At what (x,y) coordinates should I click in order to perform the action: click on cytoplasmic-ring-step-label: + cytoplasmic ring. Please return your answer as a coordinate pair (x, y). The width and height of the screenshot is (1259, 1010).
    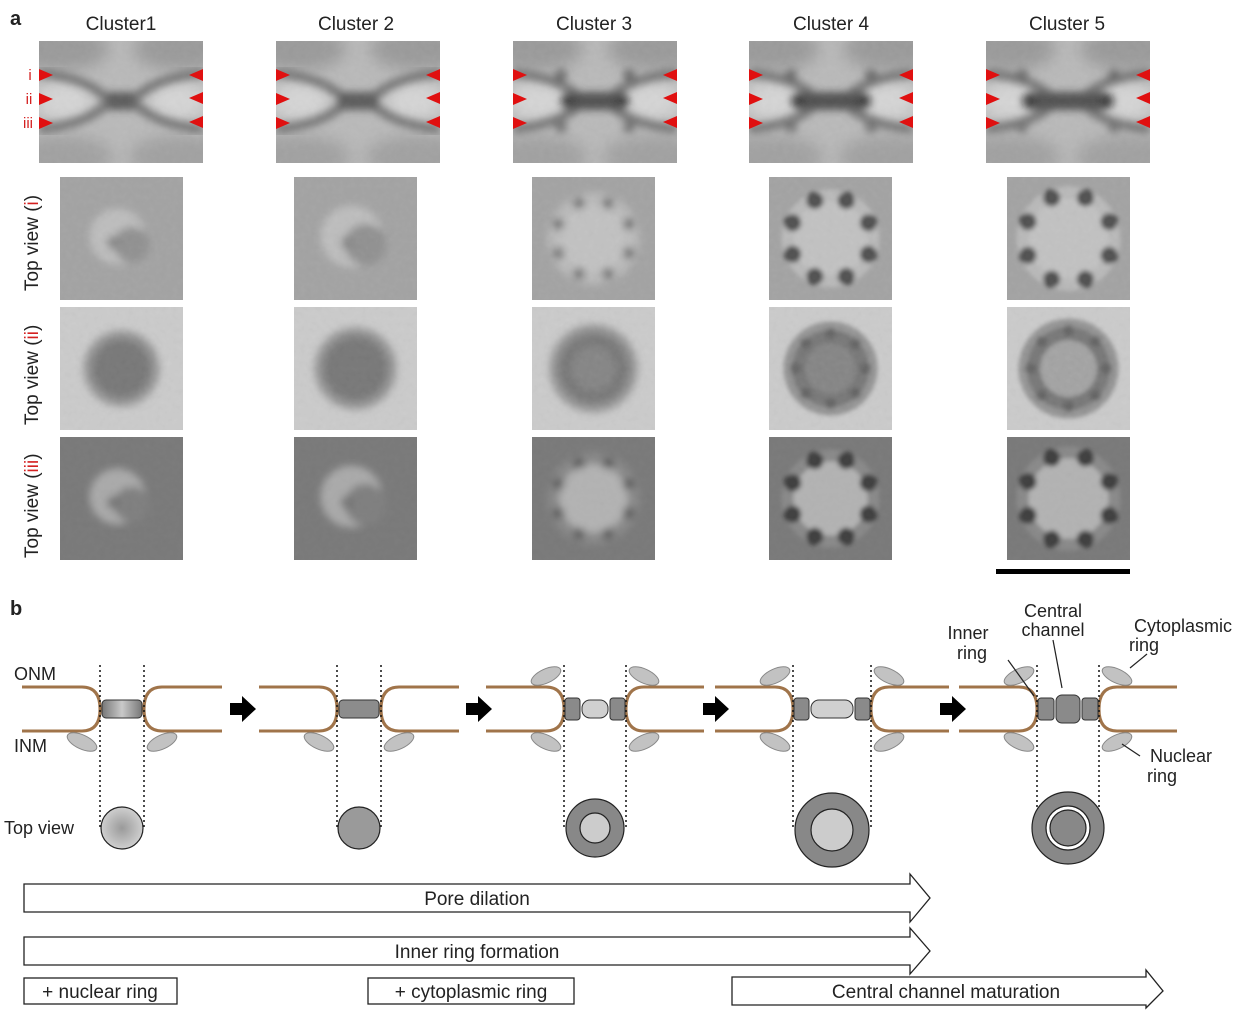
    Looking at the image, I should click on (471, 992).